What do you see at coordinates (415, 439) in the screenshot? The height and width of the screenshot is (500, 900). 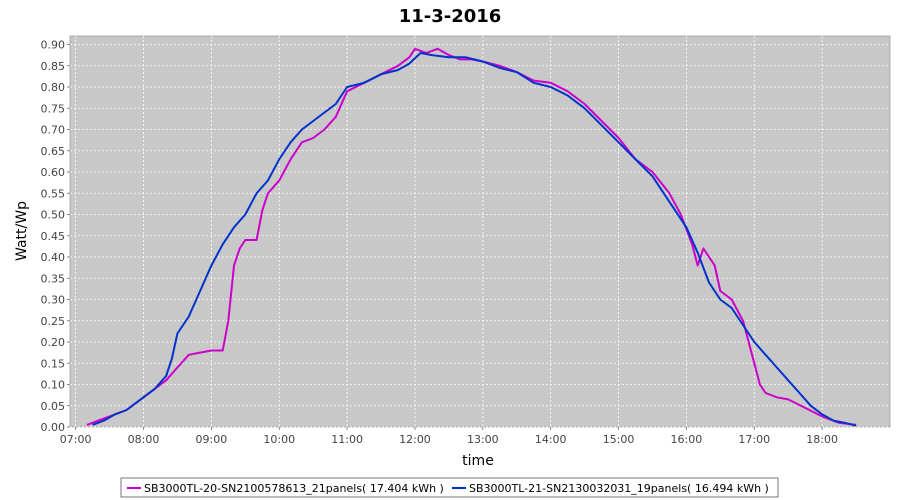 I see `x-tick-label: 12:00` at bounding box center [415, 439].